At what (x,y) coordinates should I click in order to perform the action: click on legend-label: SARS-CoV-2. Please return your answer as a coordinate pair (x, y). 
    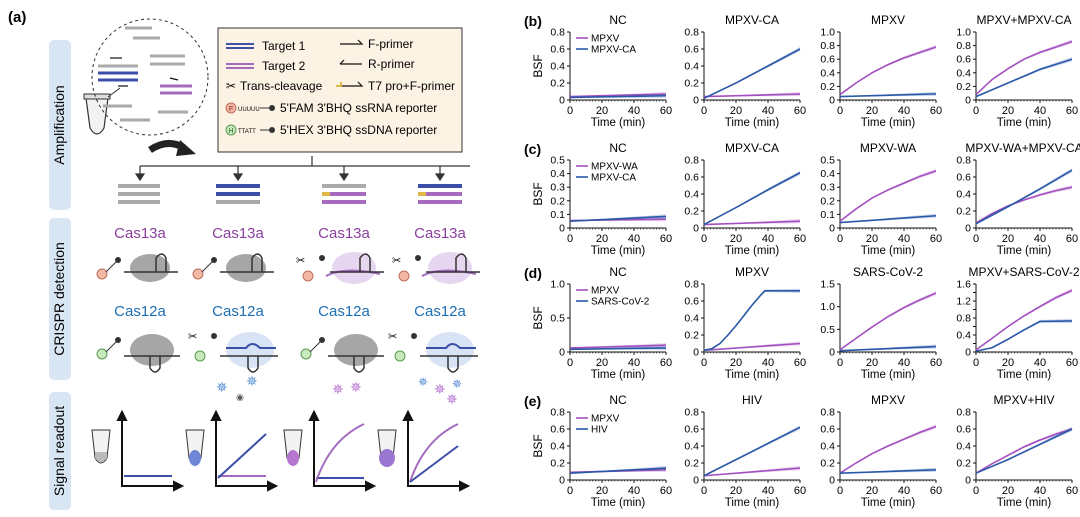
    Looking at the image, I should click on (620, 302).